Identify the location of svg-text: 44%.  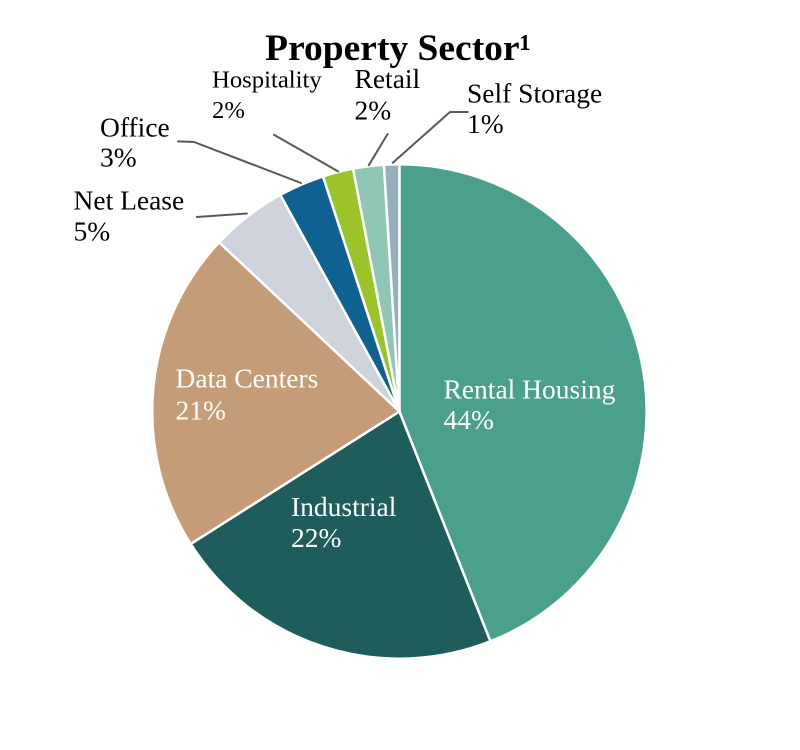
(469, 419).